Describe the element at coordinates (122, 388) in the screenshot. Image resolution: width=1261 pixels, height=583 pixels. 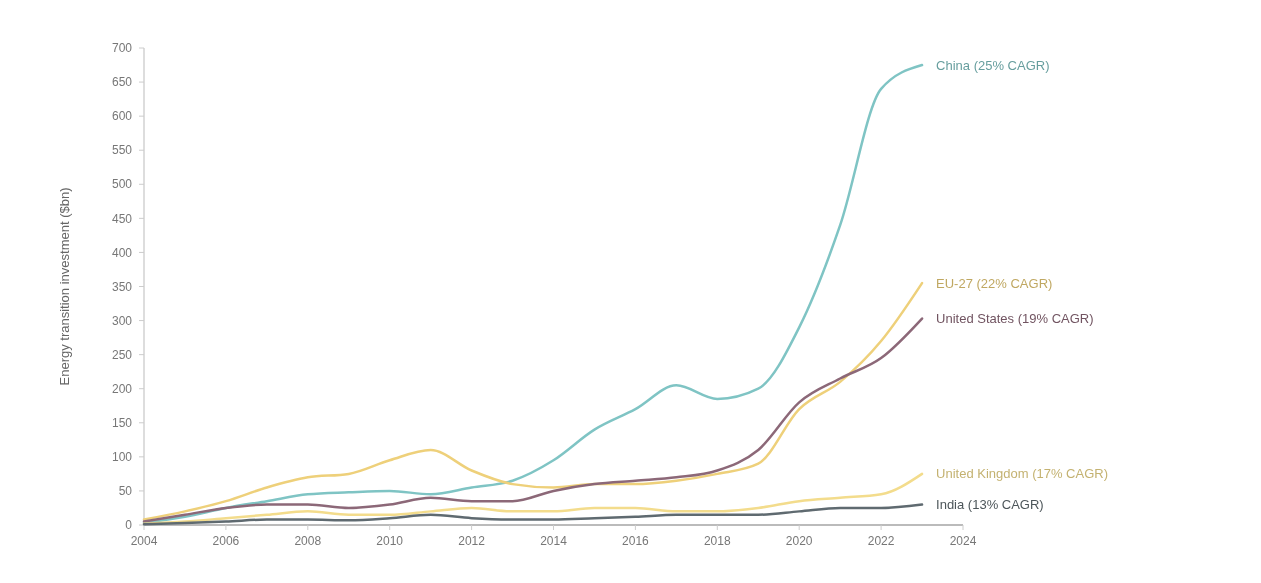
I see `y-tick-label: 200` at that location.